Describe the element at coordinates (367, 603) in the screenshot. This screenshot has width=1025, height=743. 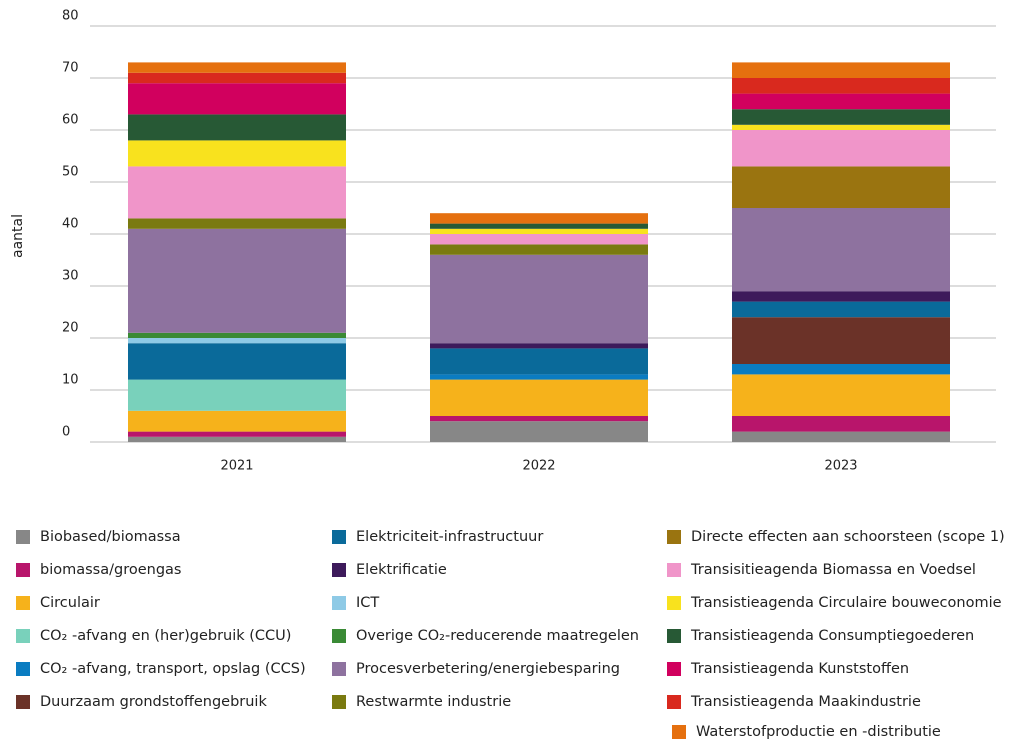
I see `legend-label: ICT` at that location.